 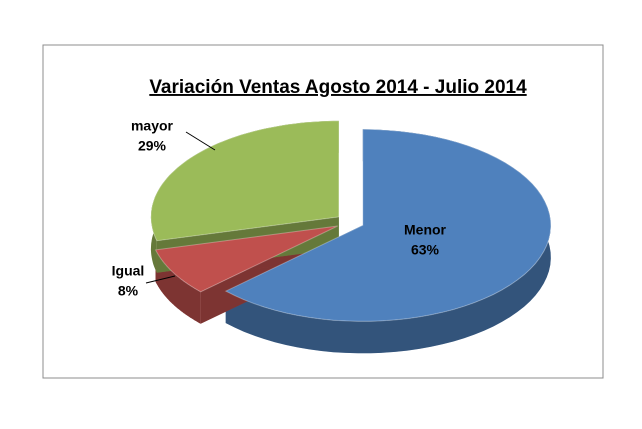 What do you see at coordinates (128, 291) in the screenshot?
I see `value-label: 8%` at bounding box center [128, 291].